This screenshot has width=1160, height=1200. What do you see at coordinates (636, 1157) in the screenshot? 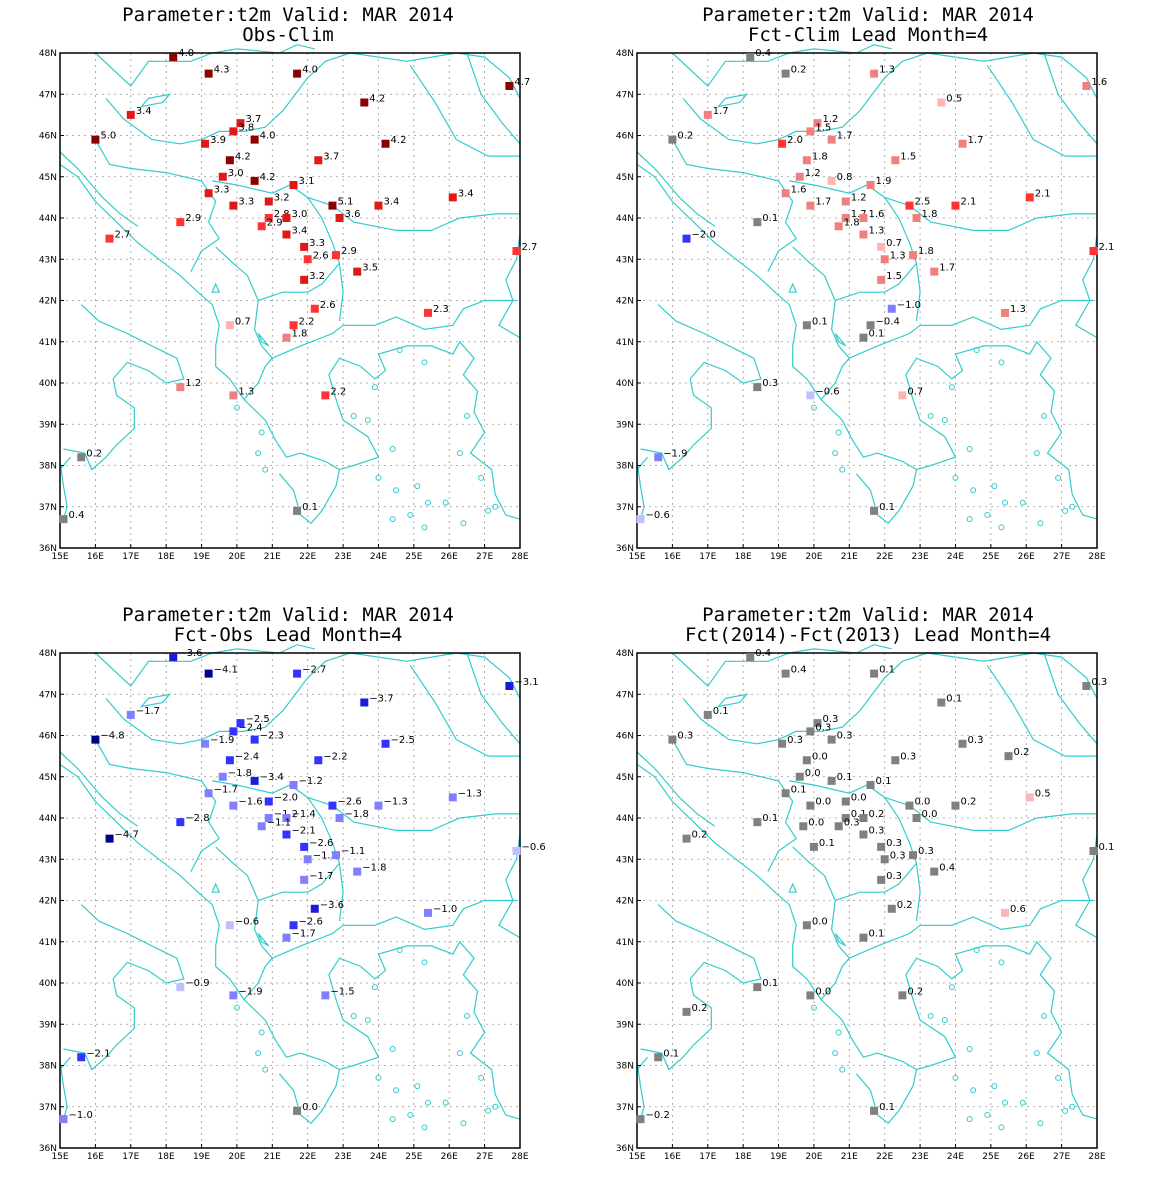
I see `x-tick-label: 15E` at bounding box center [636, 1157].